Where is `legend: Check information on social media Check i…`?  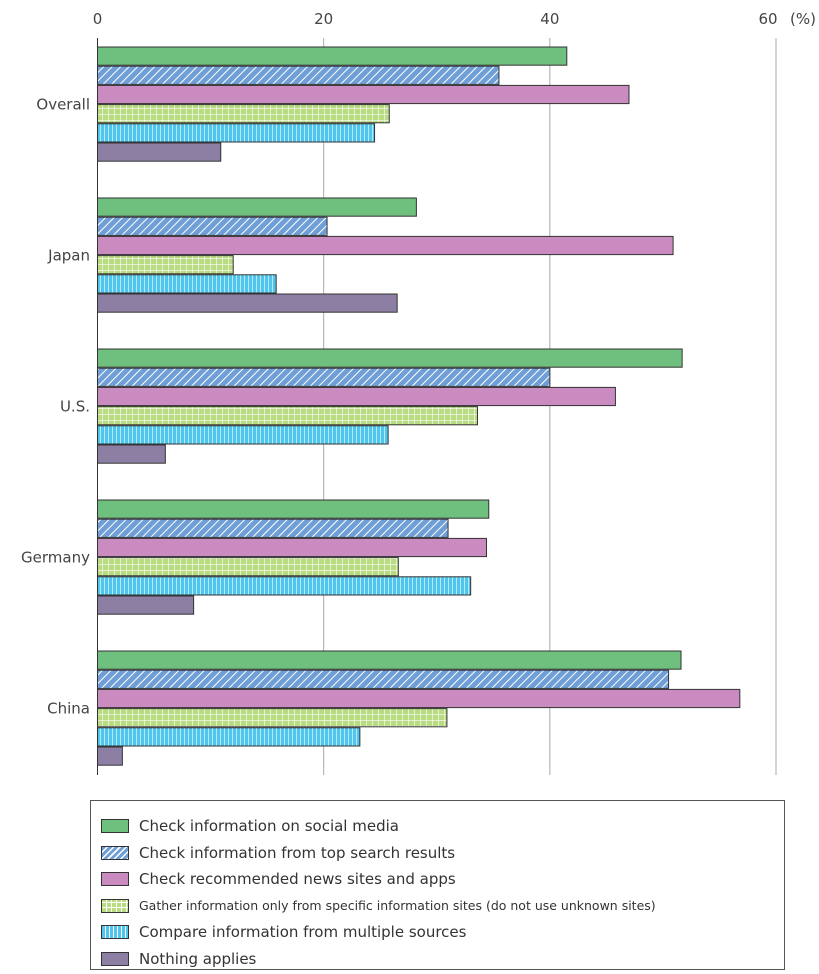
legend: Check information on social media Check i… is located at coordinates (437, 885).